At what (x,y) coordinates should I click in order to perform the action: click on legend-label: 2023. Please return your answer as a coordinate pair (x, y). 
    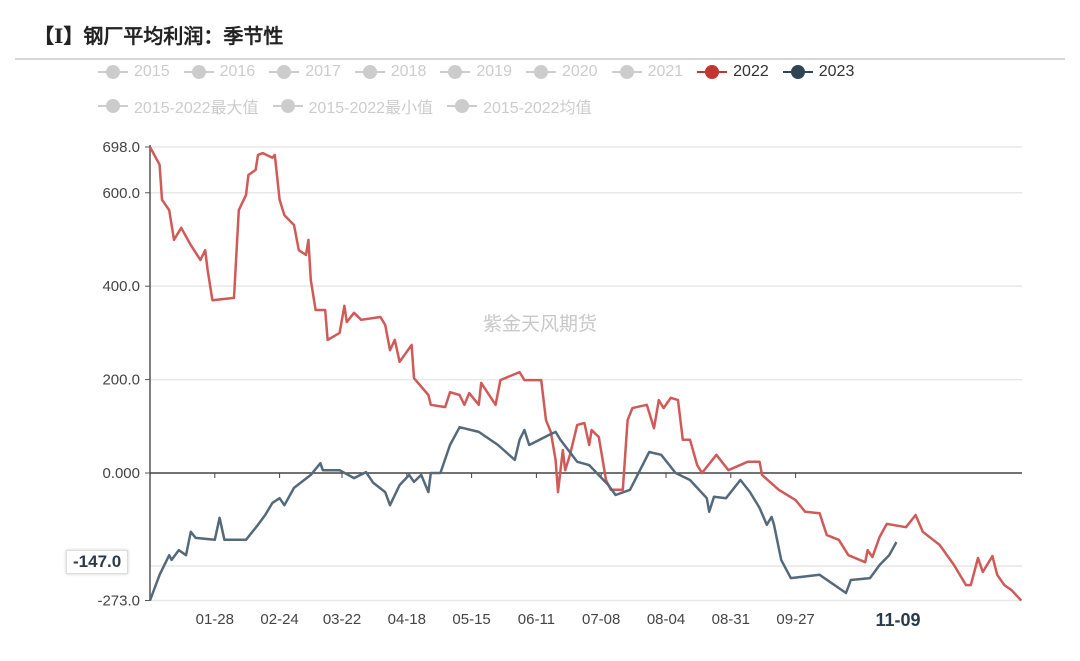
    Looking at the image, I should click on (836, 71).